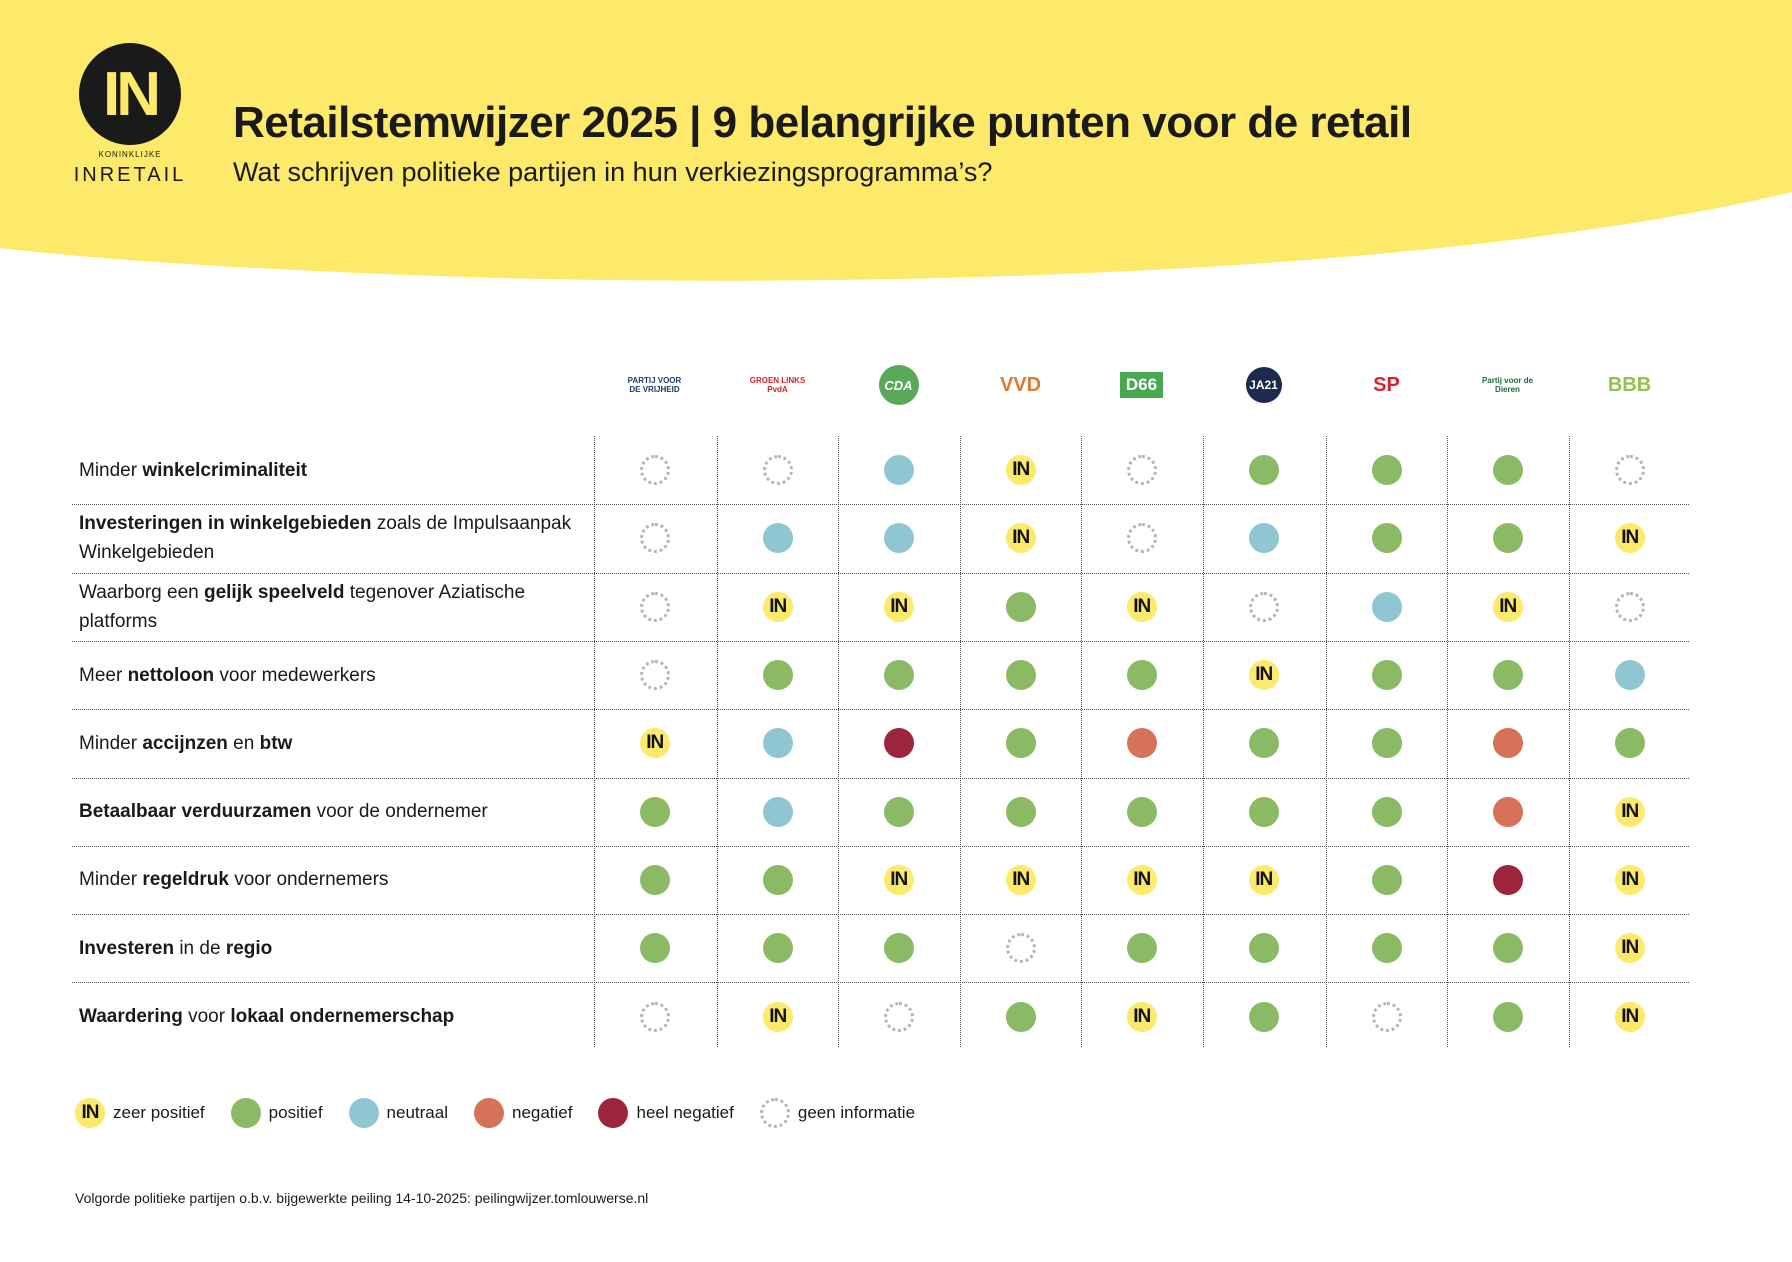 The height and width of the screenshot is (1262, 1792). I want to click on legend-label: geen informatie, so click(856, 1112).